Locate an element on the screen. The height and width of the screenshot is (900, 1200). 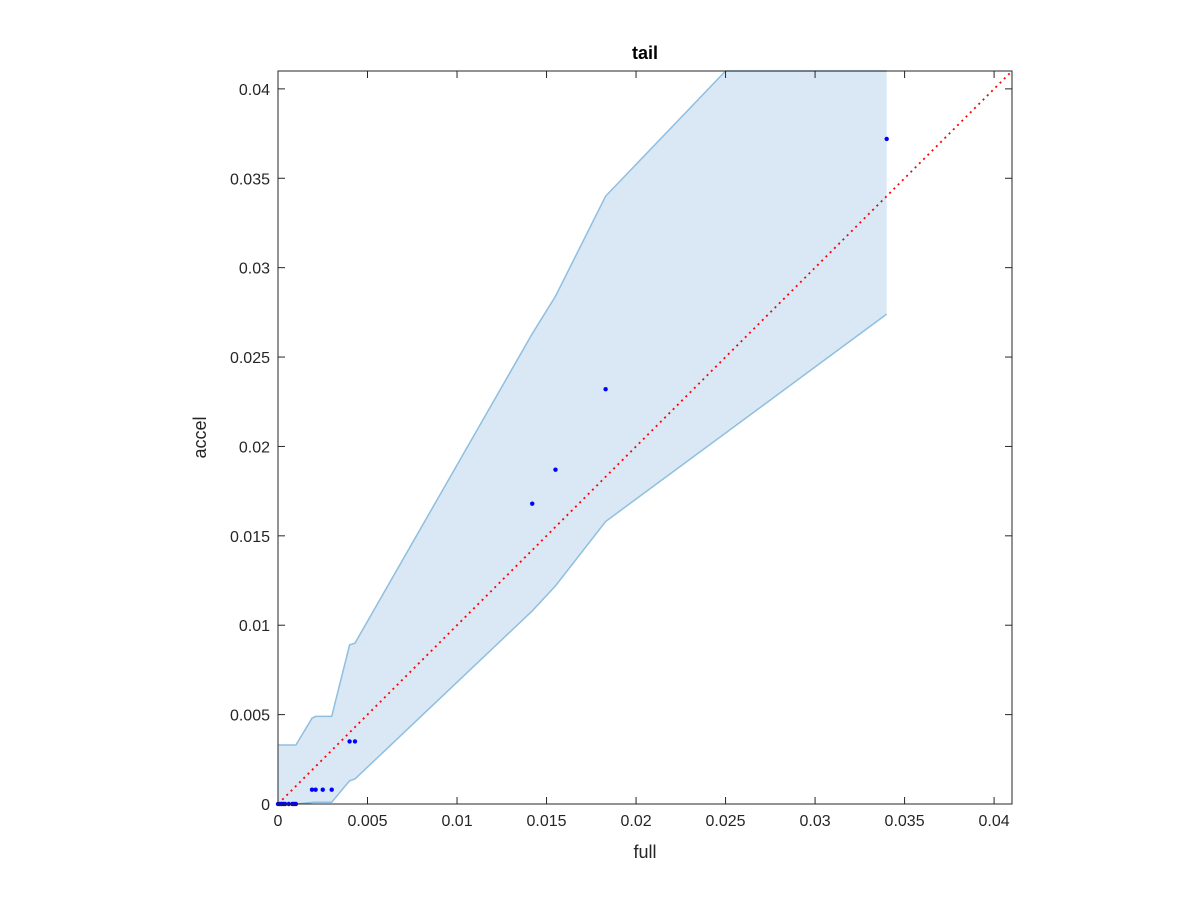
x-tick-label: 0.04 is located at coordinates (994, 821).